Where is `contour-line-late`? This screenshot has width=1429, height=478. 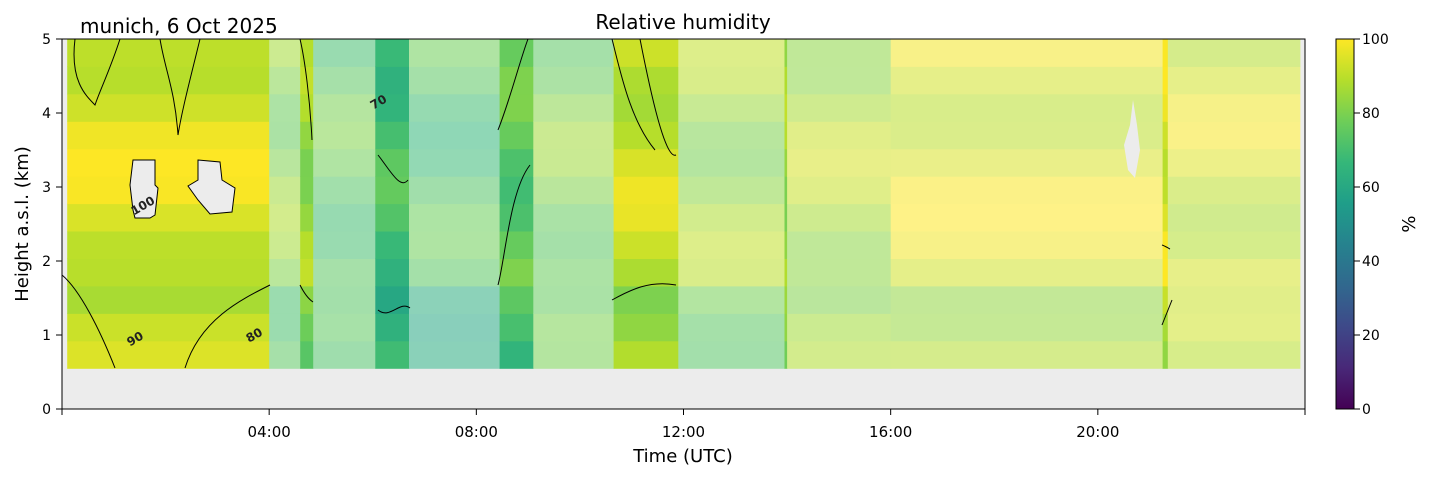
contour-line-late is located at coordinates (1166, 247).